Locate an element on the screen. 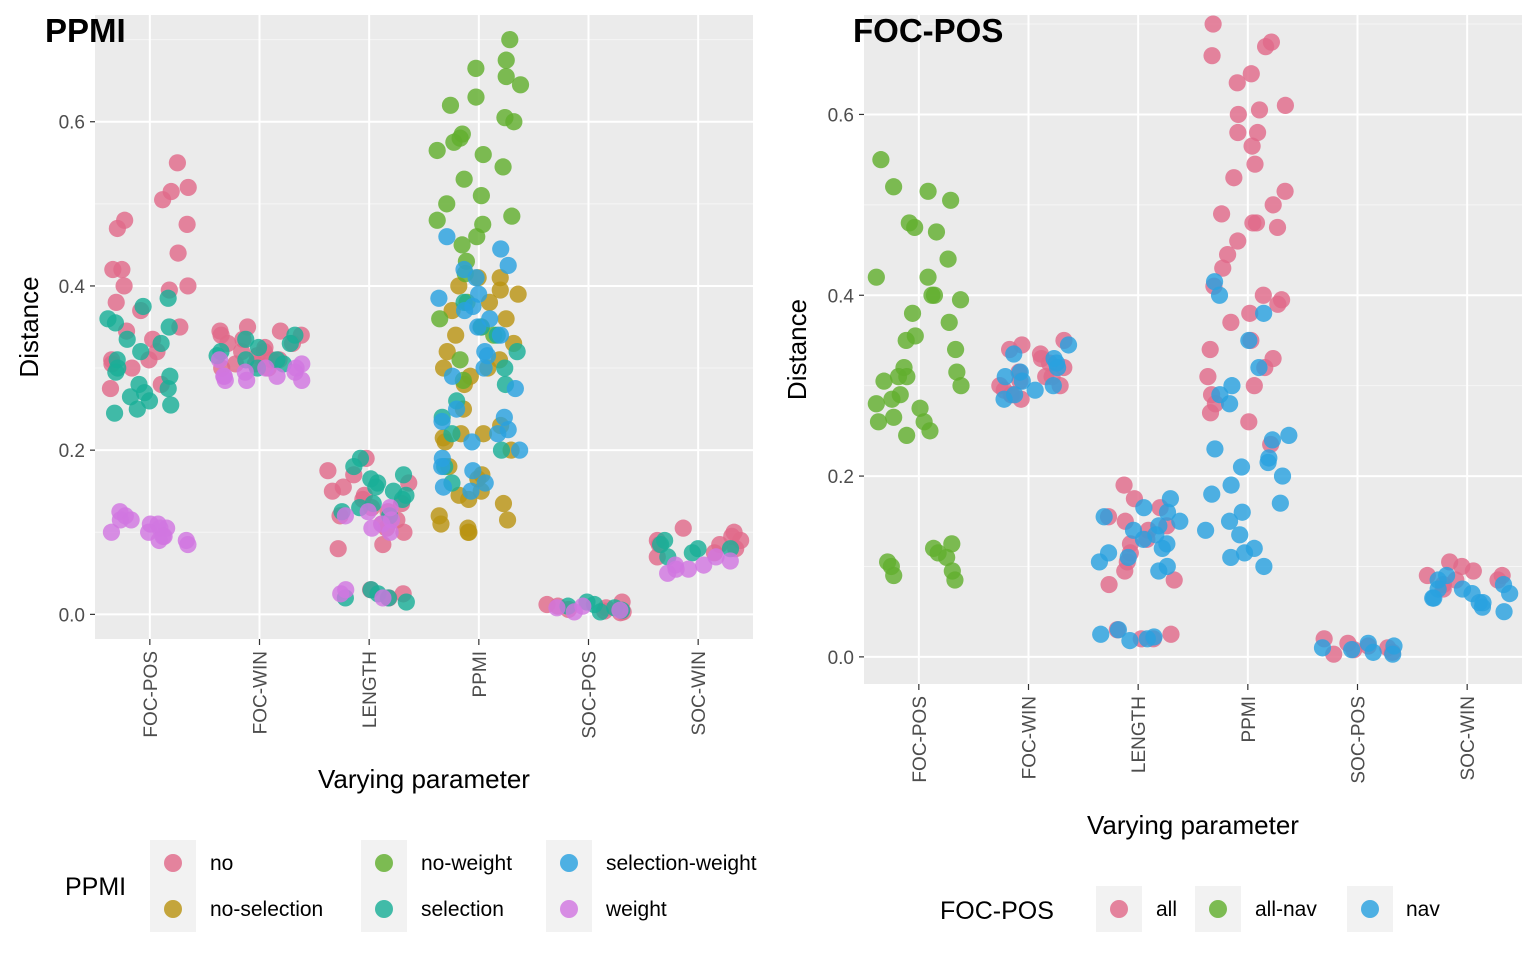 This screenshot has height=960, width=1536. legend-title: PPMI is located at coordinates (95, 887).